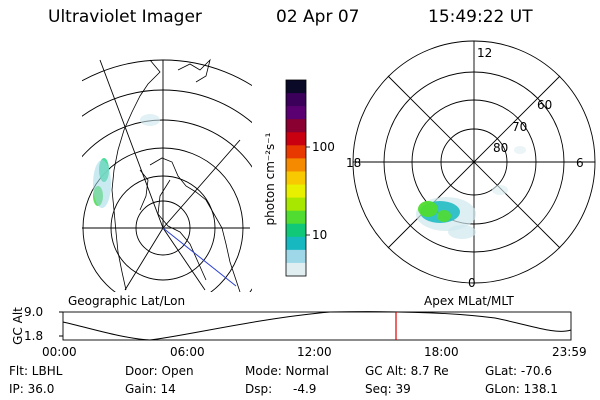  What do you see at coordinates (480, 17) in the screenshot?
I see `observation-time: 15:49:22 UT` at bounding box center [480, 17].